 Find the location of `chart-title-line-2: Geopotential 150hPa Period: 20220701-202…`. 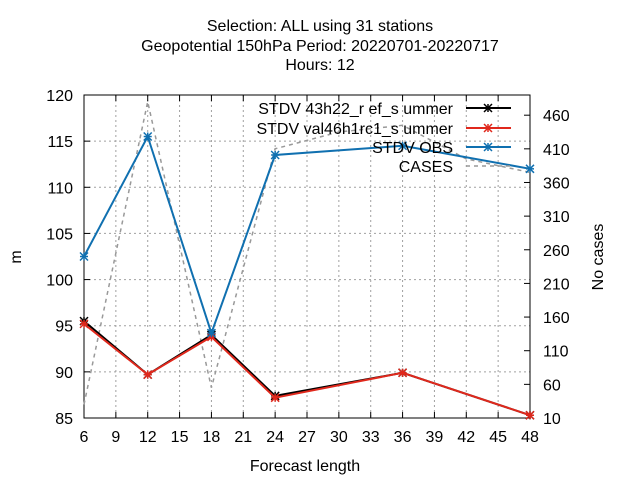

chart-title-line-2: Geopotential 150hPa Period: 20220701-202… is located at coordinates (320, 46).